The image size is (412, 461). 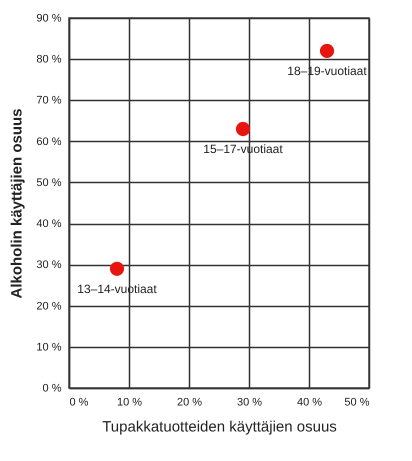 What do you see at coordinates (189, 402) in the screenshot?
I see `x-tick-label: 20 %` at bounding box center [189, 402].